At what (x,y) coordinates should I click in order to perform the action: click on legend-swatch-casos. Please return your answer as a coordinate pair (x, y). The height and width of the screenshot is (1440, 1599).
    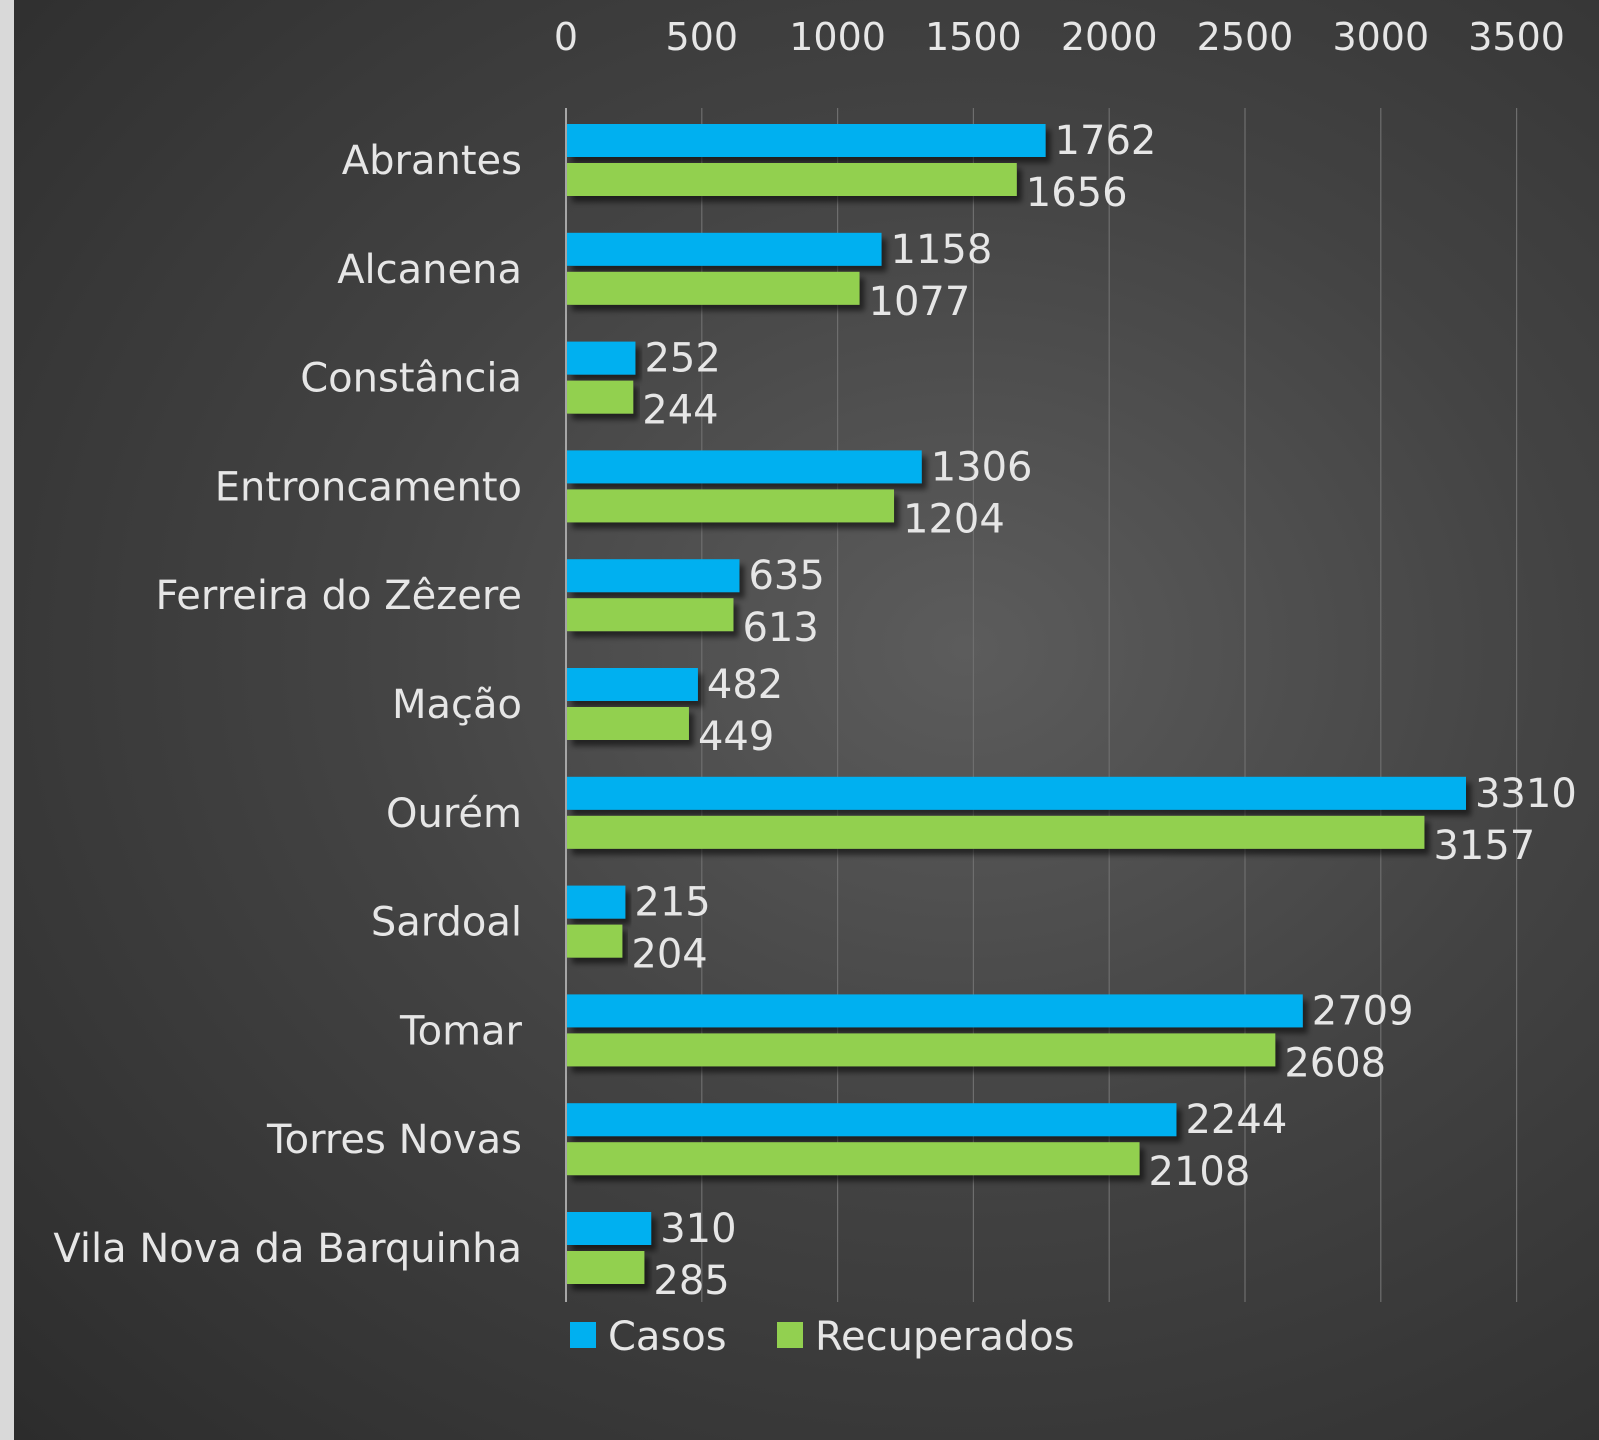
    Looking at the image, I should click on (583, 1335).